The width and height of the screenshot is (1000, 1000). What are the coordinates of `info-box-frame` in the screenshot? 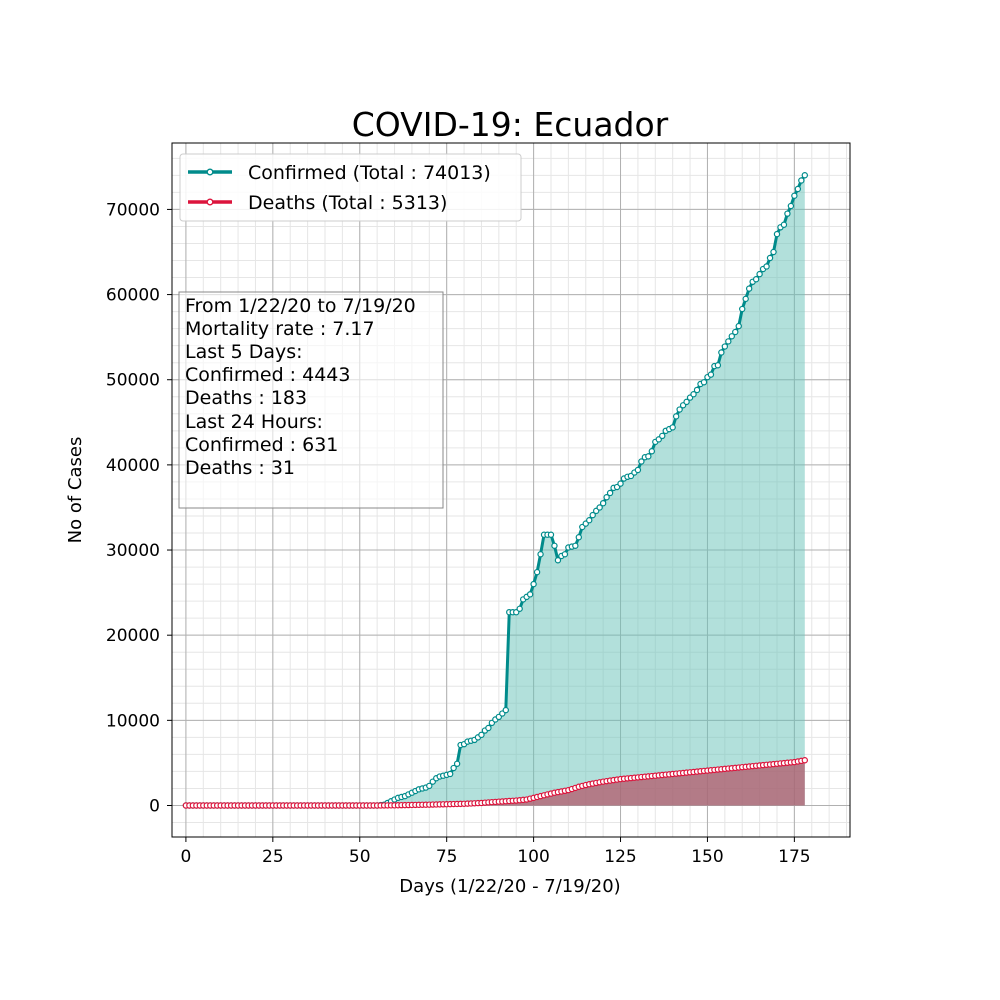 It's located at (311, 400).